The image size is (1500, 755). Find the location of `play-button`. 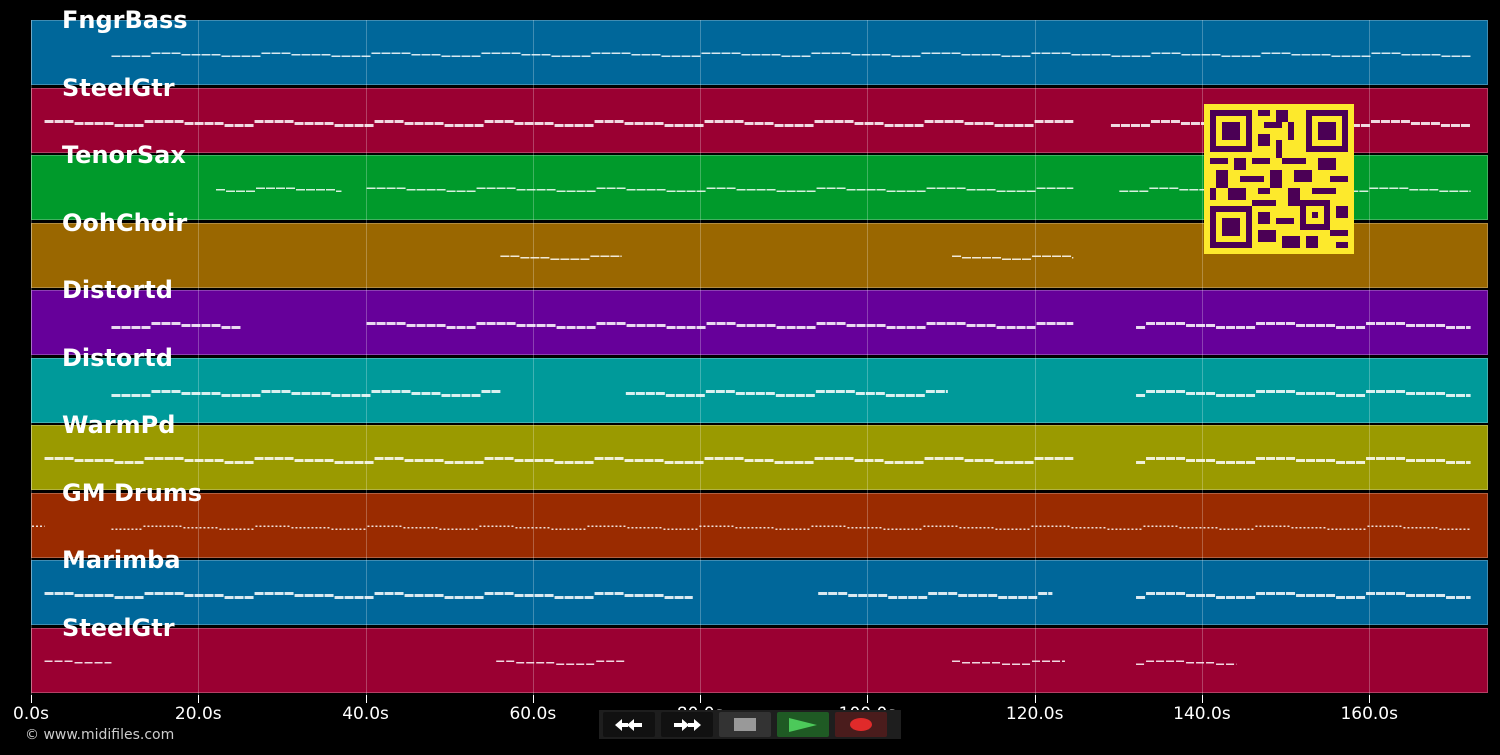

play-button is located at coordinates (803, 724).